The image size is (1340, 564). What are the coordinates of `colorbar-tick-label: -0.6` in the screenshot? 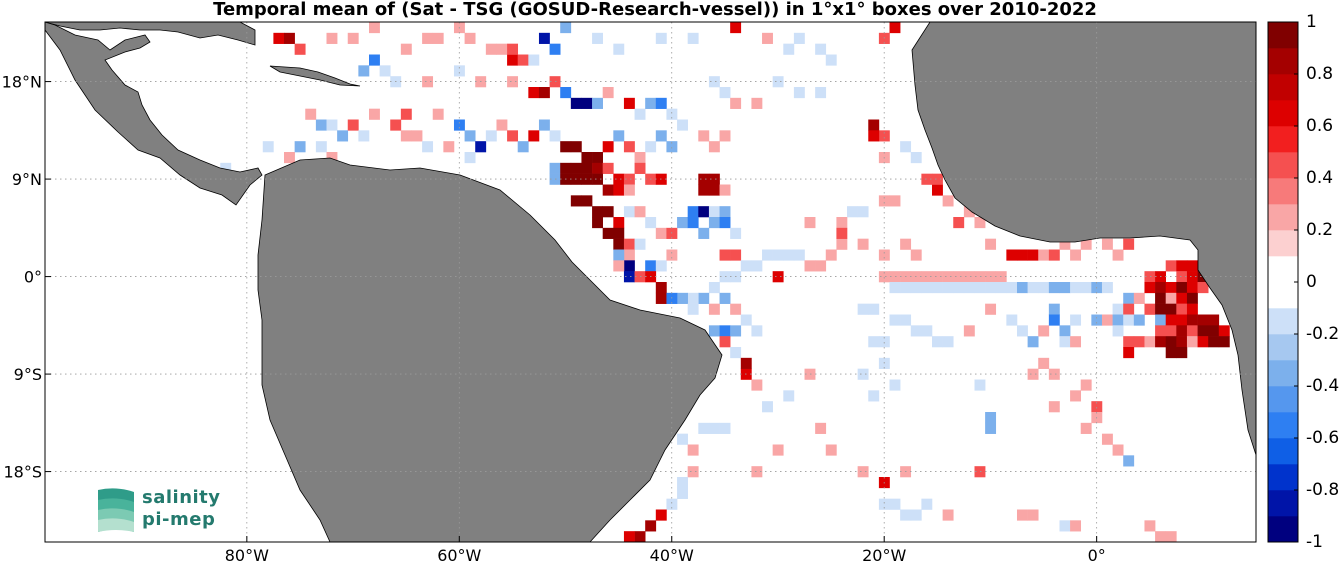 It's located at (1323, 438).